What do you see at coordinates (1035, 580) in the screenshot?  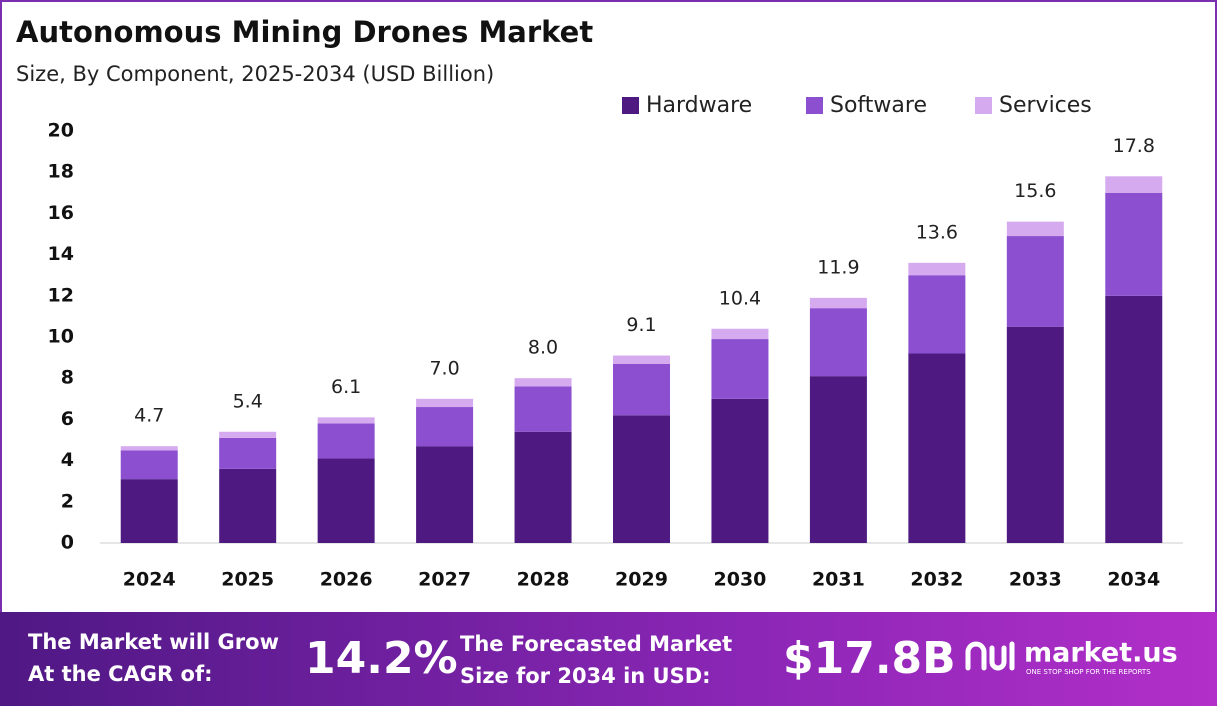 I see `x-tick-label: 2033` at bounding box center [1035, 580].